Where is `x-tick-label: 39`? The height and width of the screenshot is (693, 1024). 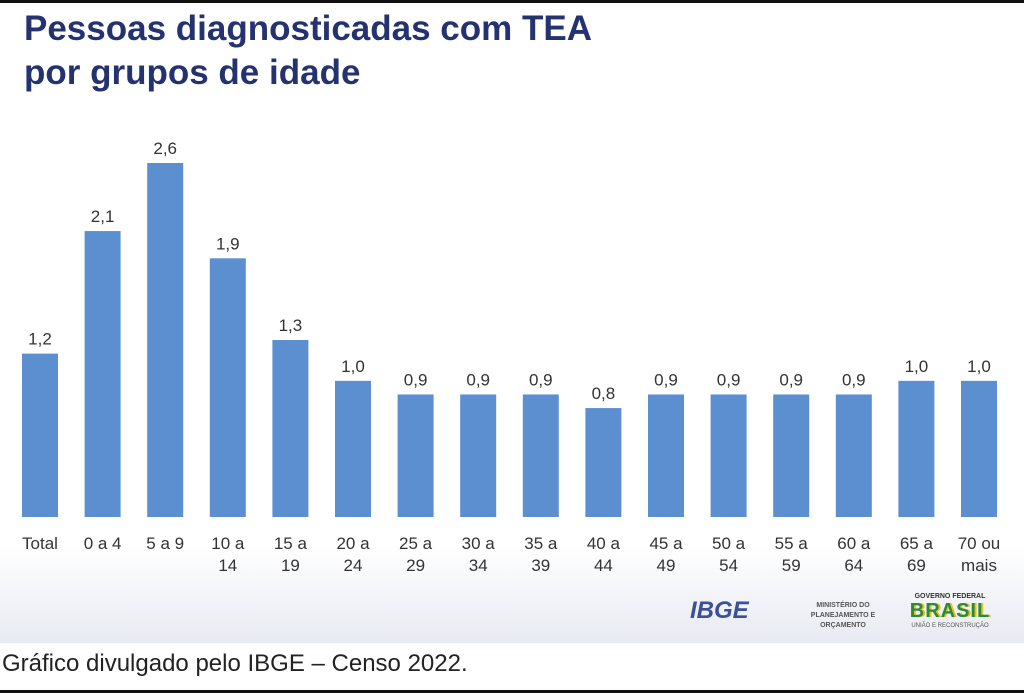 x-tick-label: 39 is located at coordinates (540, 565).